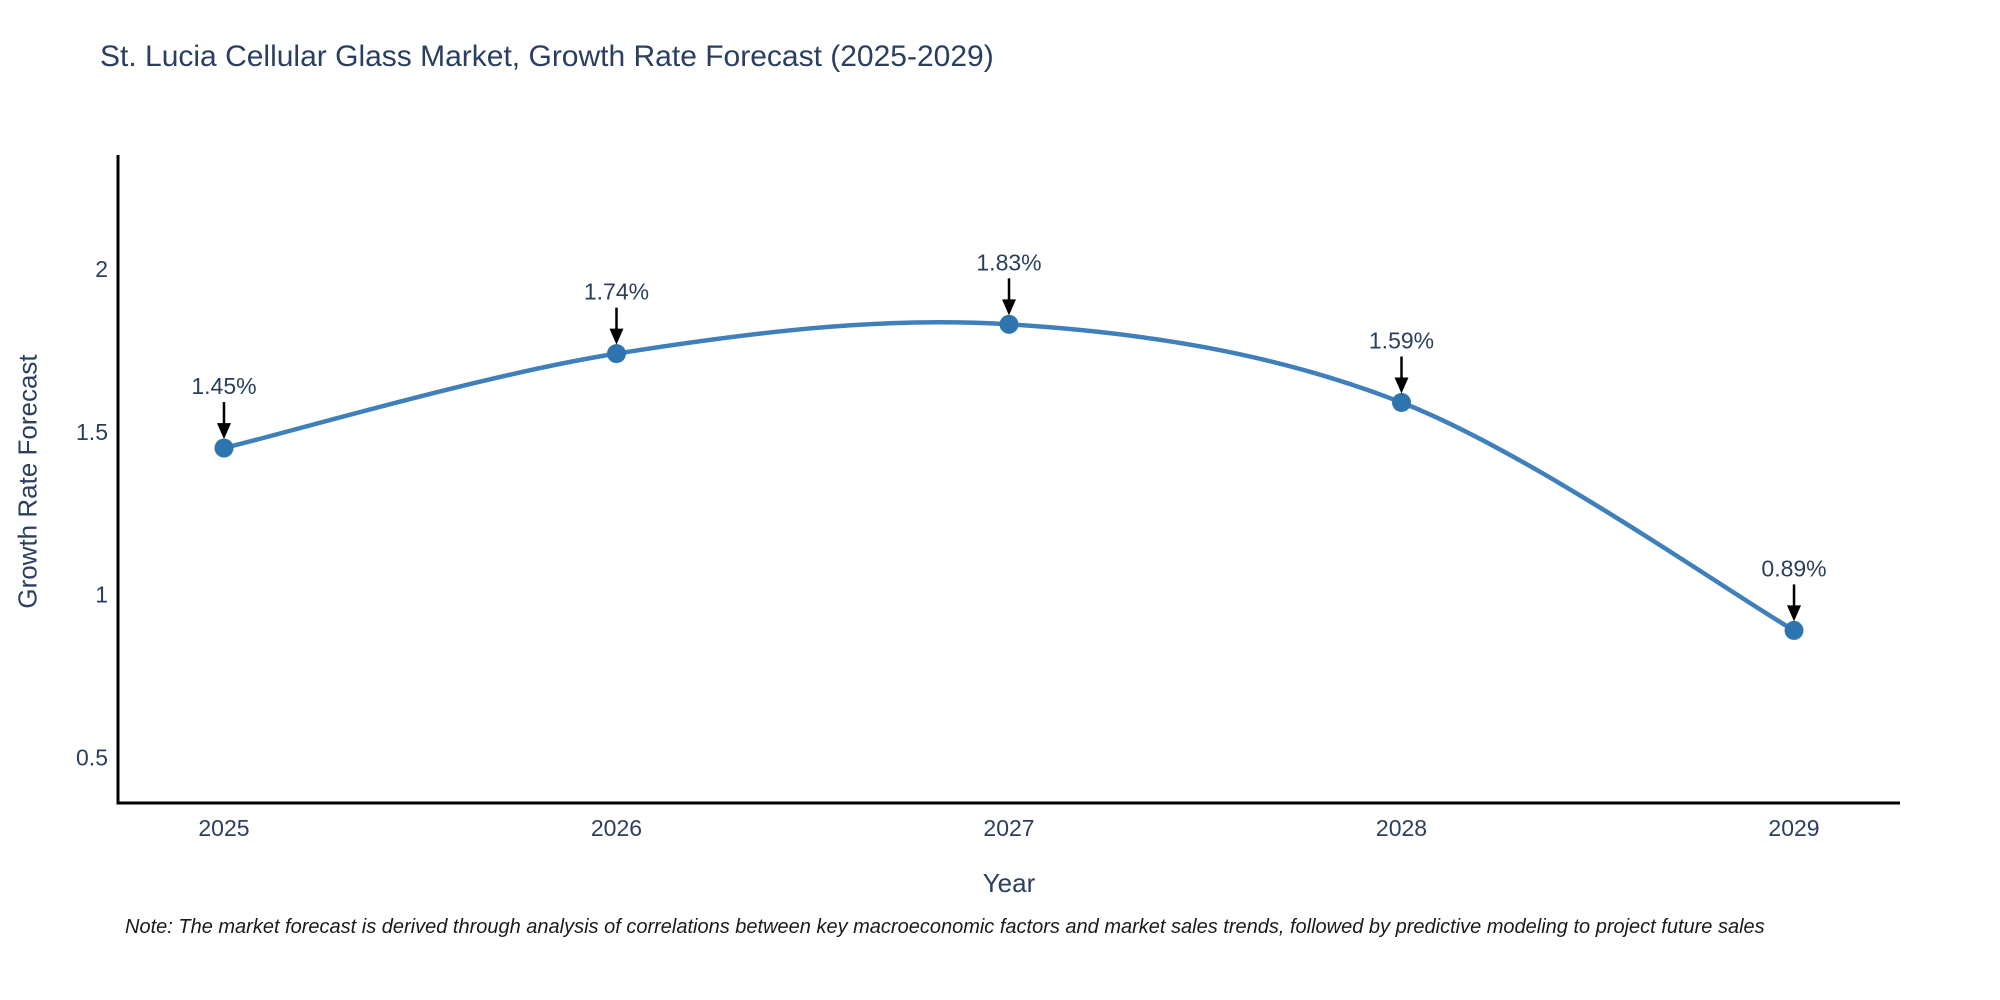 This screenshot has width=2000, height=1000. Describe the element at coordinates (101, 269) in the screenshot. I see `y-tick-label: 2` at that location.